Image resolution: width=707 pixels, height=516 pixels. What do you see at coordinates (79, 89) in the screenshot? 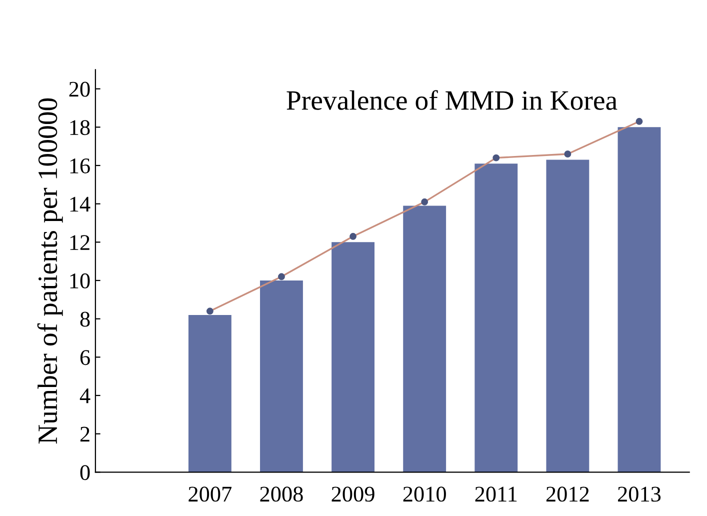
I see `y-tick-label: 20` at bounding box center [79, 89].